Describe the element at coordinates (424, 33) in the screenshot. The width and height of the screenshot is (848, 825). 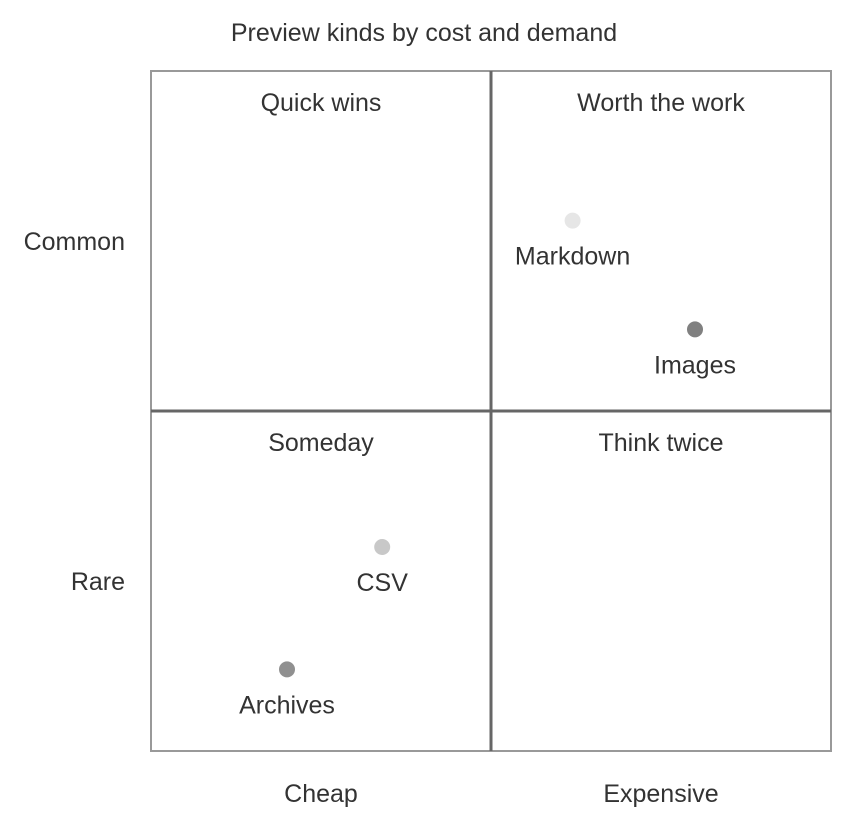
I see `chart-title: Preview kinds by cost and demand` at that location.